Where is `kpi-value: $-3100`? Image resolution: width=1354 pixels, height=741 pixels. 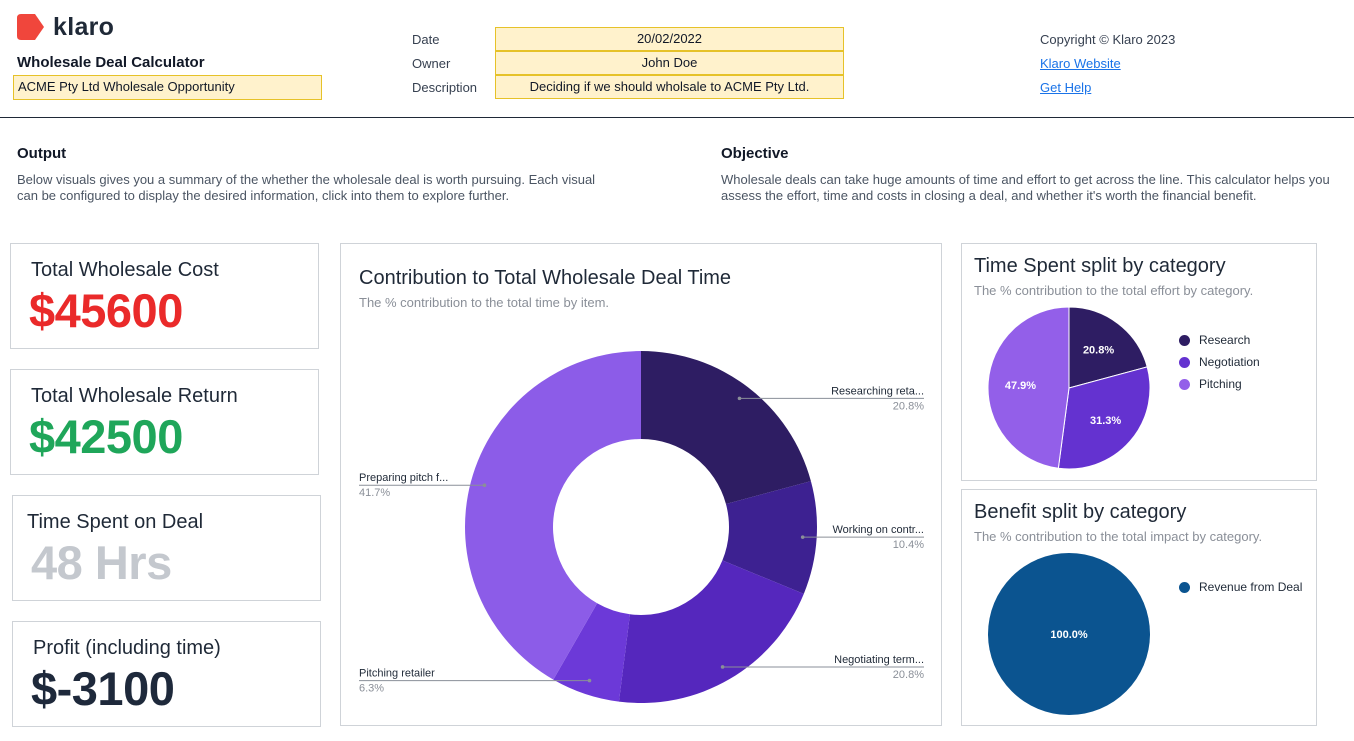
kpi-value: $-3100 is located at coordinates (103, 688).